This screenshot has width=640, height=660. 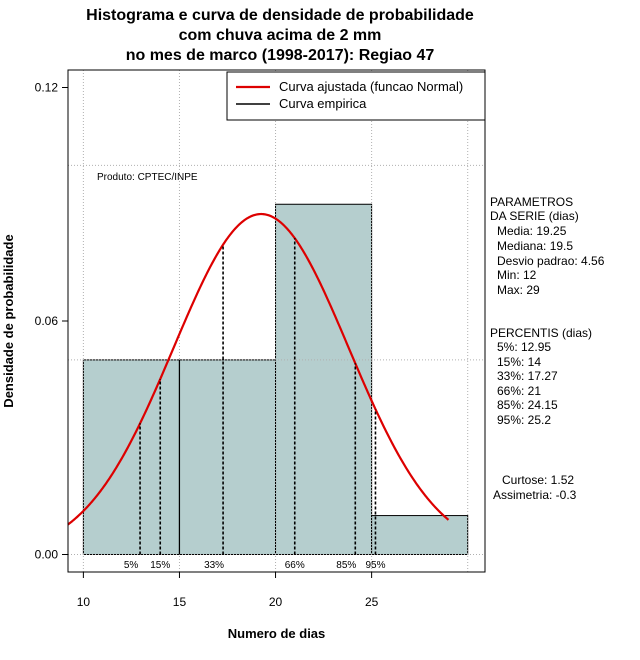 What do you see at coordinates (532, 202) in the screenshot?
I see `params-heading-1: PARAMETROS` at bounding box center [532, 202].